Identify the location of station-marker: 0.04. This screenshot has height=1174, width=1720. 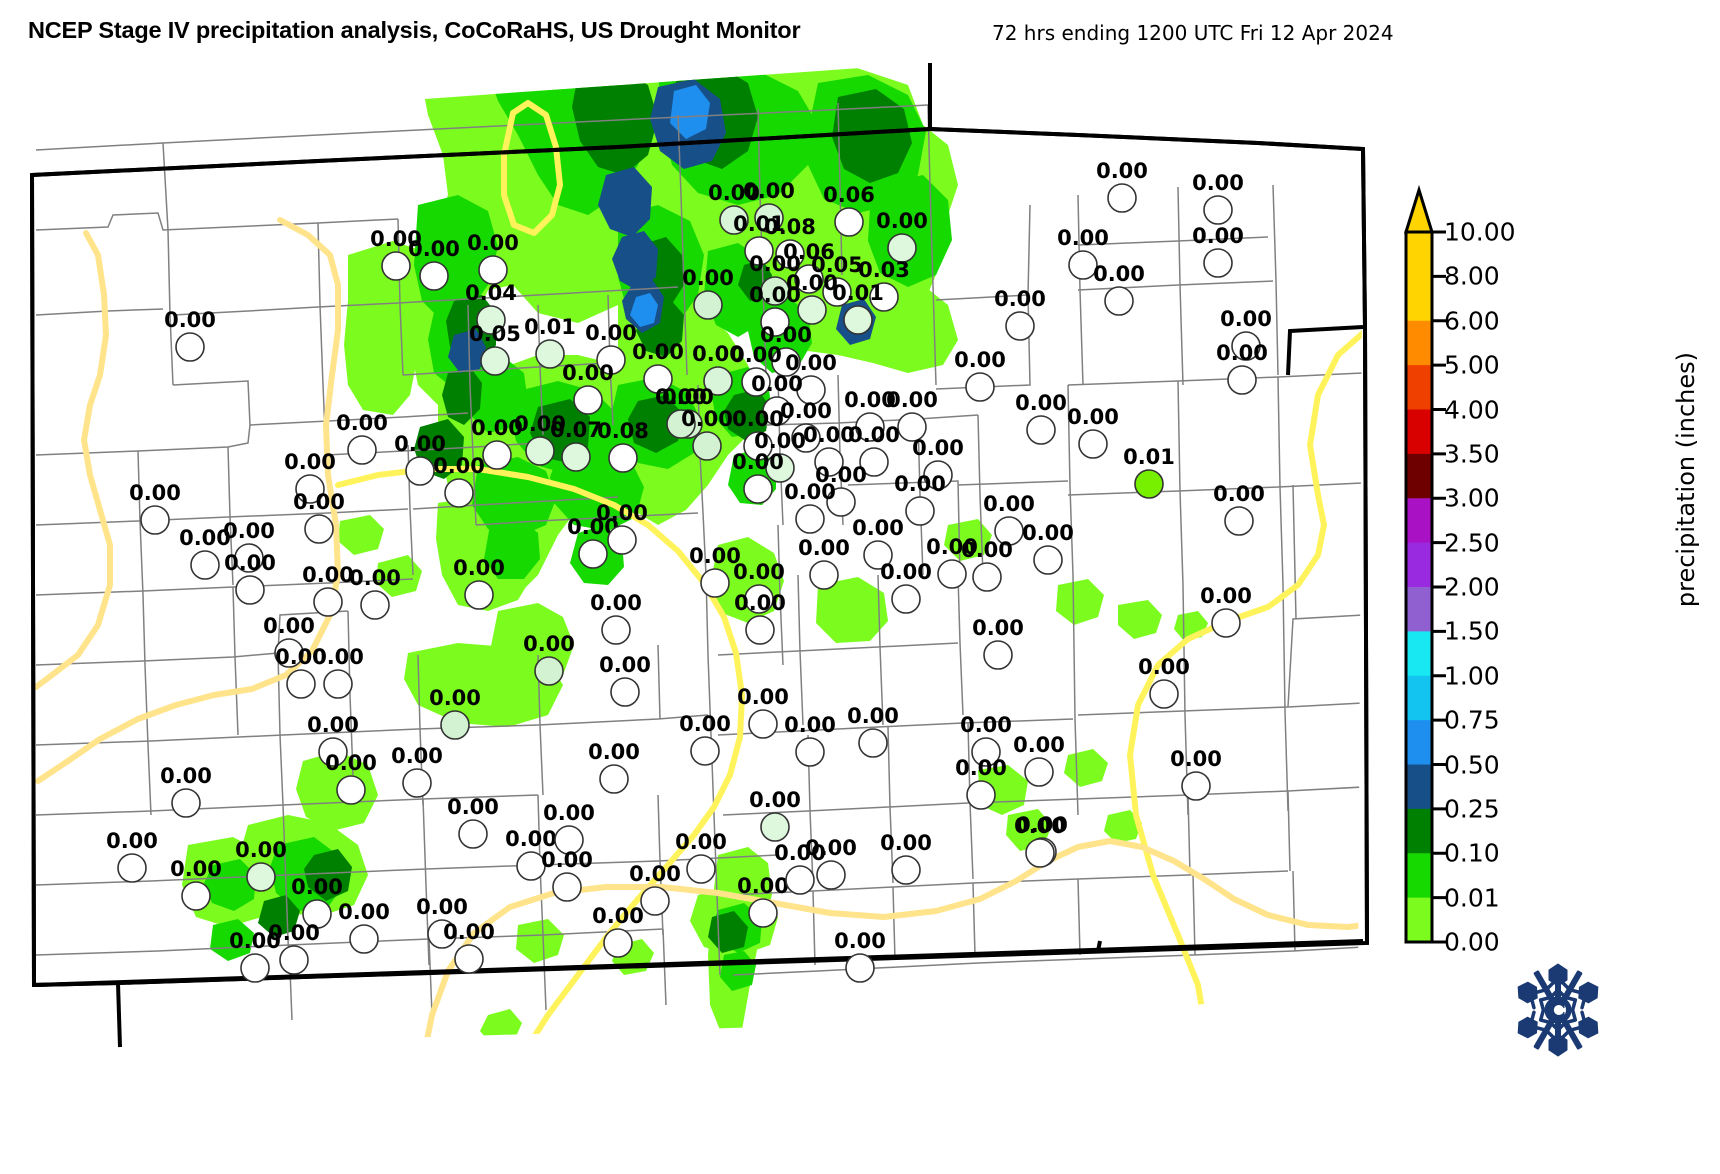
(491, 308).